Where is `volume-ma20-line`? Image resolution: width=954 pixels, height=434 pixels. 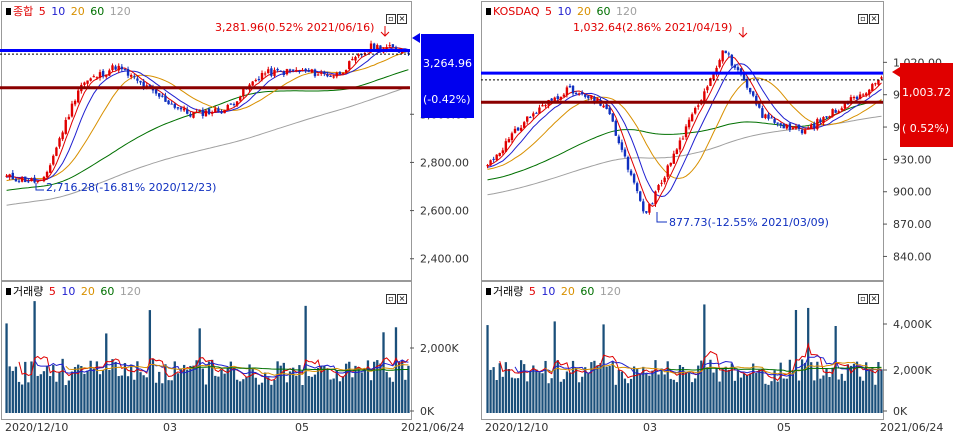
volume-ma20-line is located at coordinates (713, 368).